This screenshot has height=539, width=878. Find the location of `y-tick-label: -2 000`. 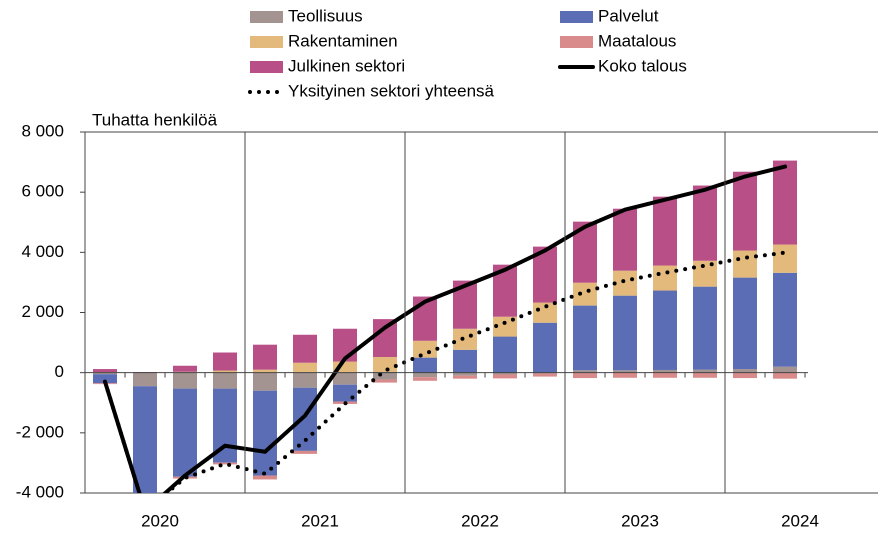

y-tick-label: -2 000 is located at coordinates (40, 431).